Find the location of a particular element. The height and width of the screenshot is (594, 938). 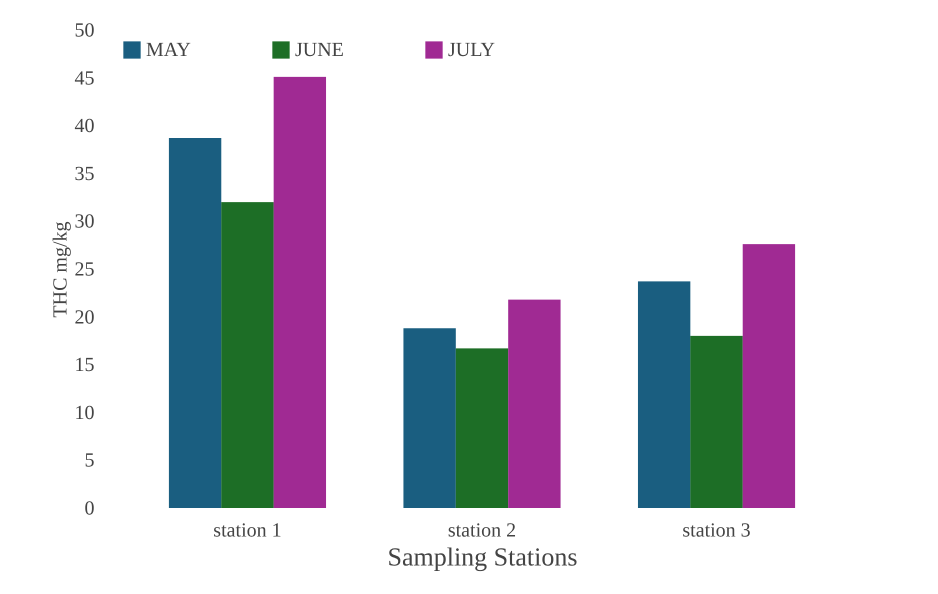

legend-label: JUNE is located at coordinates (319, 50).